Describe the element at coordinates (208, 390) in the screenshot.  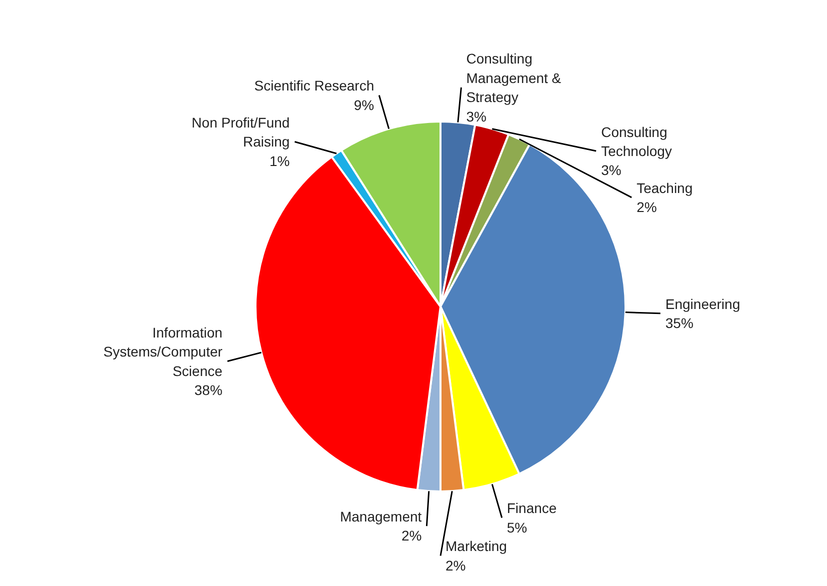
I see `data-label: 38%` at that location.